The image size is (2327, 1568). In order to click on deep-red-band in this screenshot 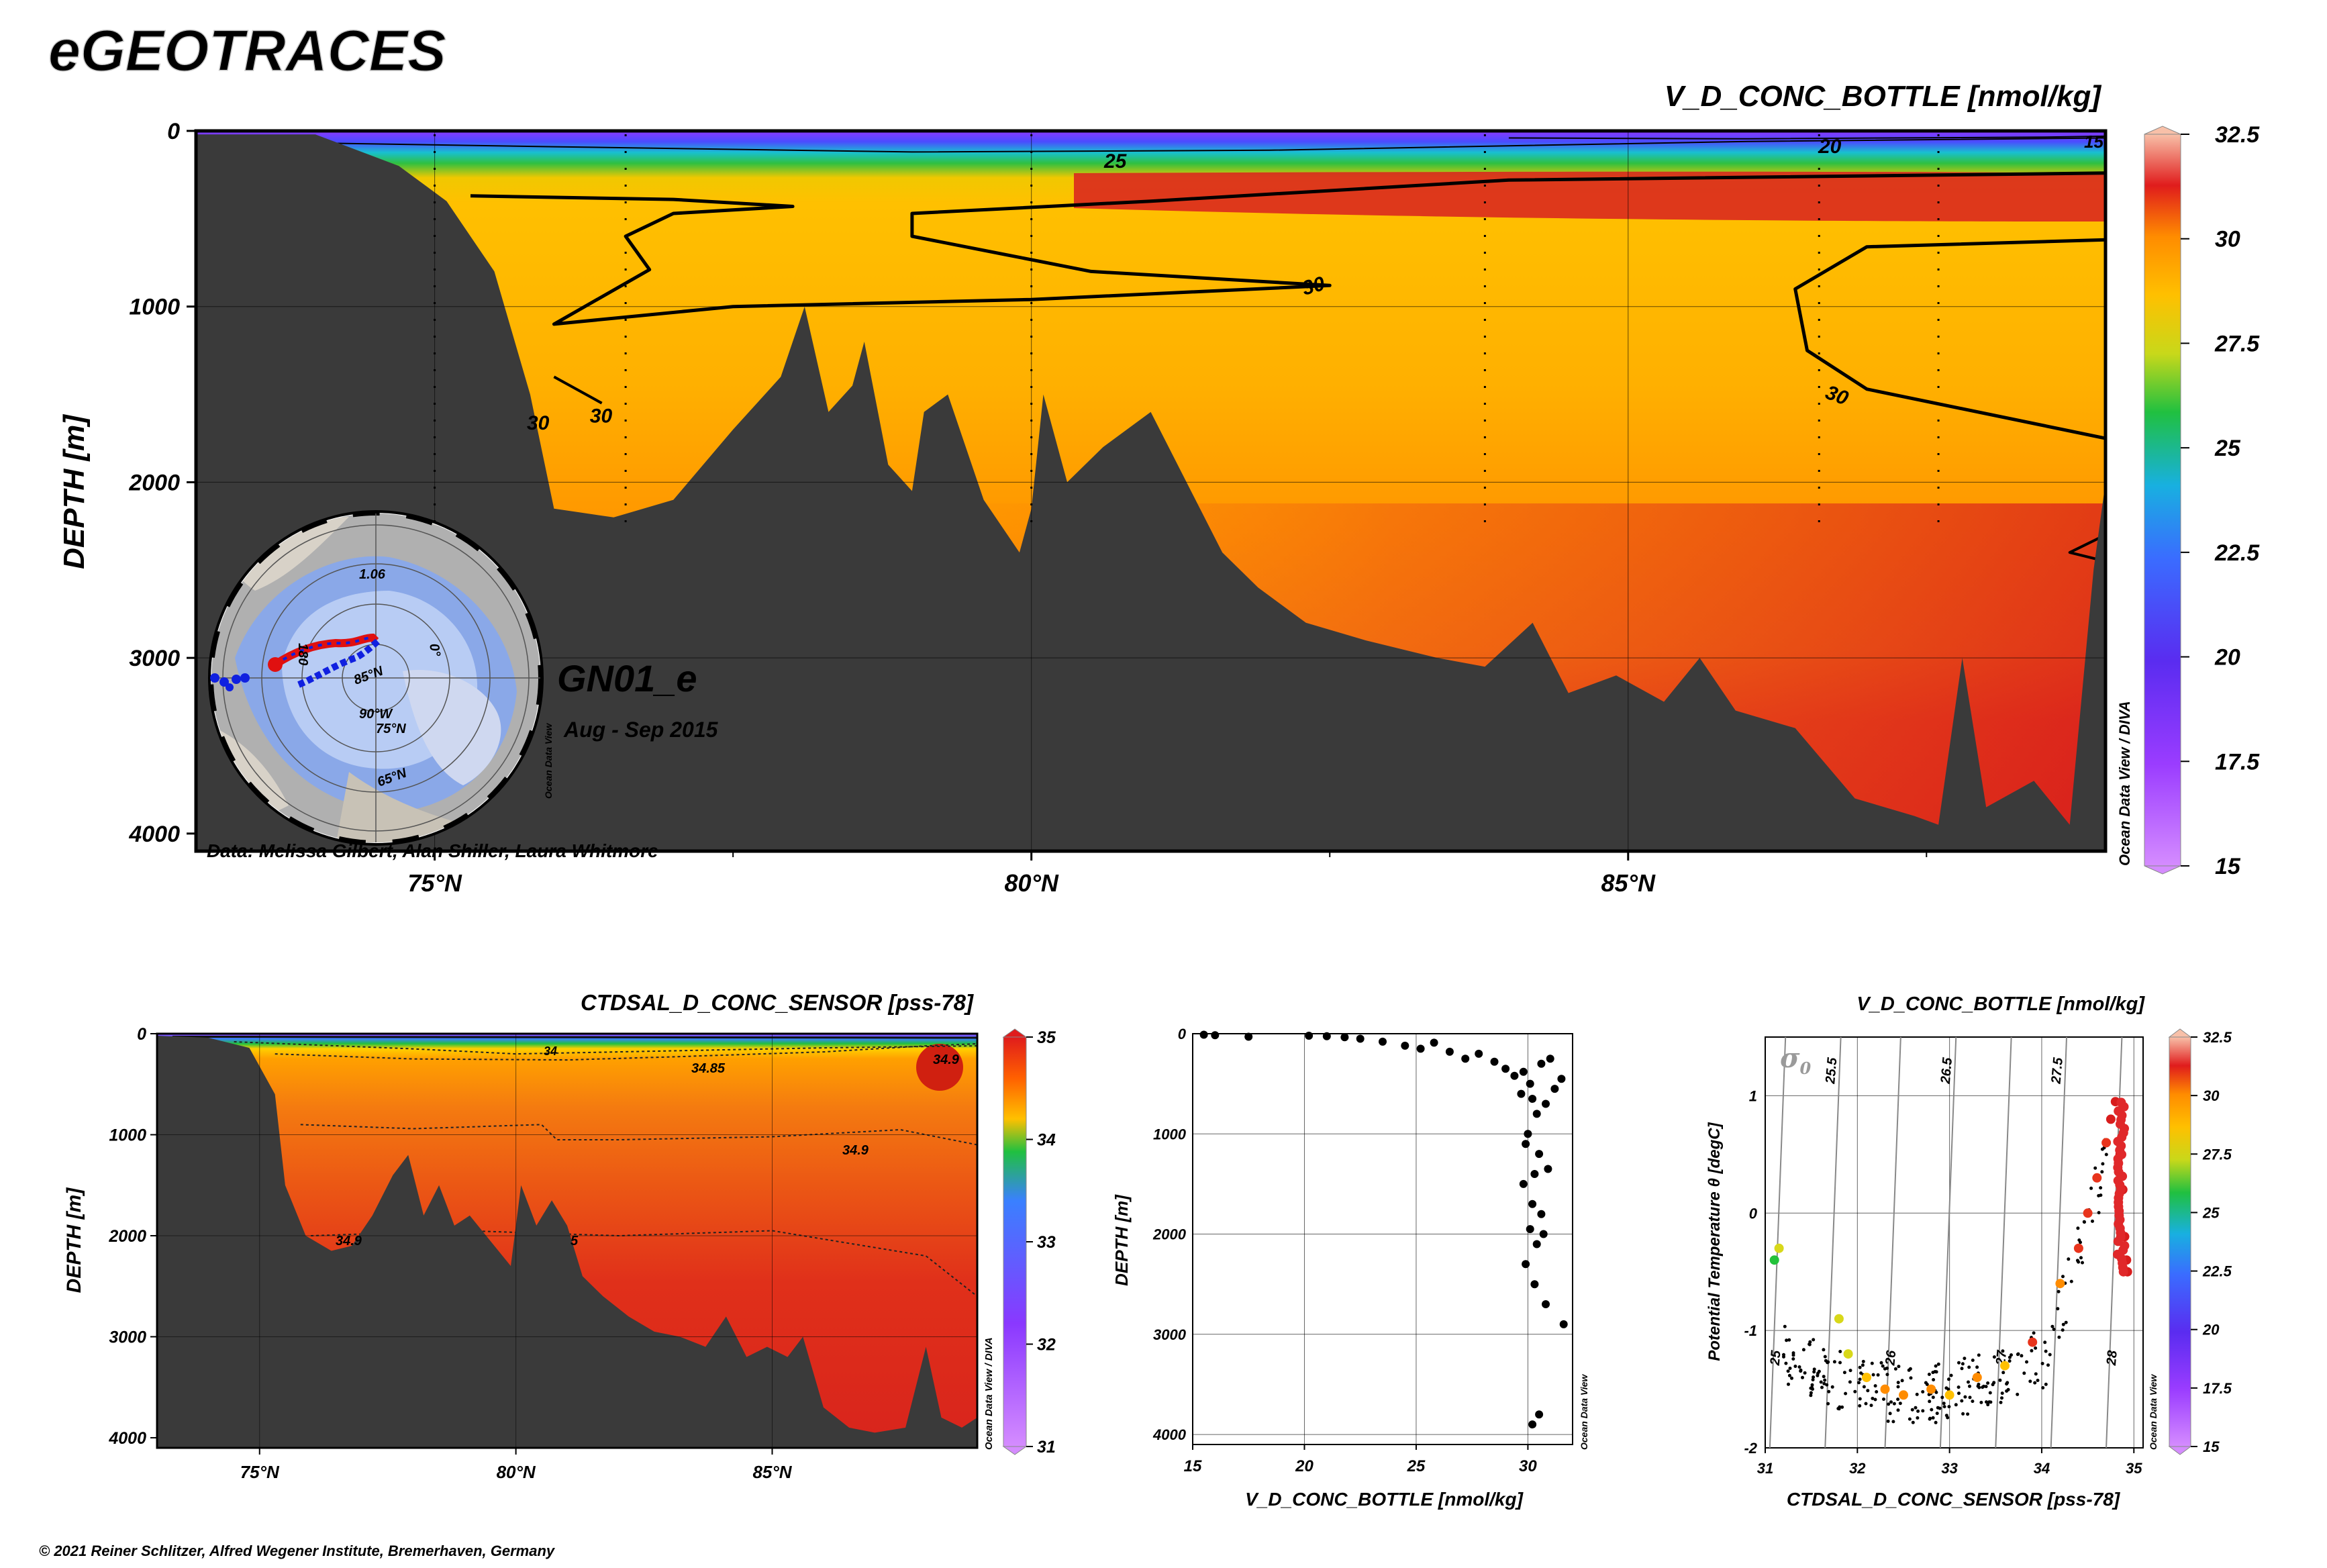, I will do `click(1590, 196)`.